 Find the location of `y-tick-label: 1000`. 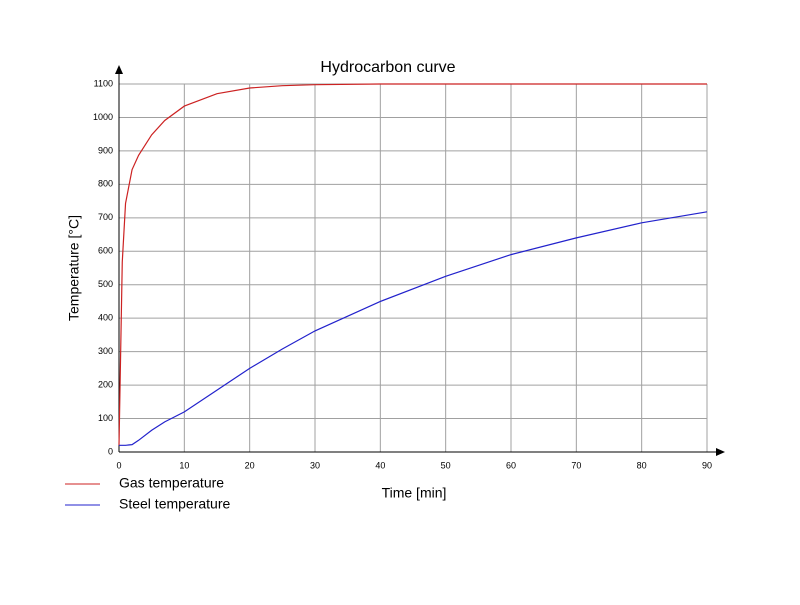

y-tick-label: 1000 is located at coordinates (103, 117).